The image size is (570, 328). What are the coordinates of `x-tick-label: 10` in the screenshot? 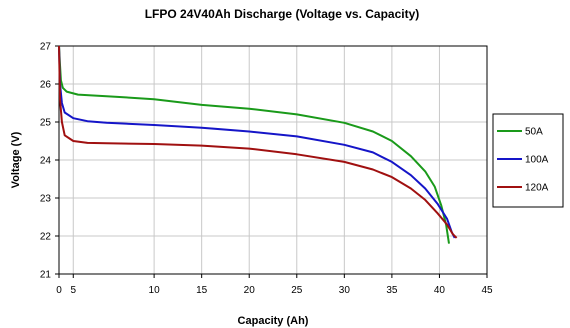 It's located at (155, 290).